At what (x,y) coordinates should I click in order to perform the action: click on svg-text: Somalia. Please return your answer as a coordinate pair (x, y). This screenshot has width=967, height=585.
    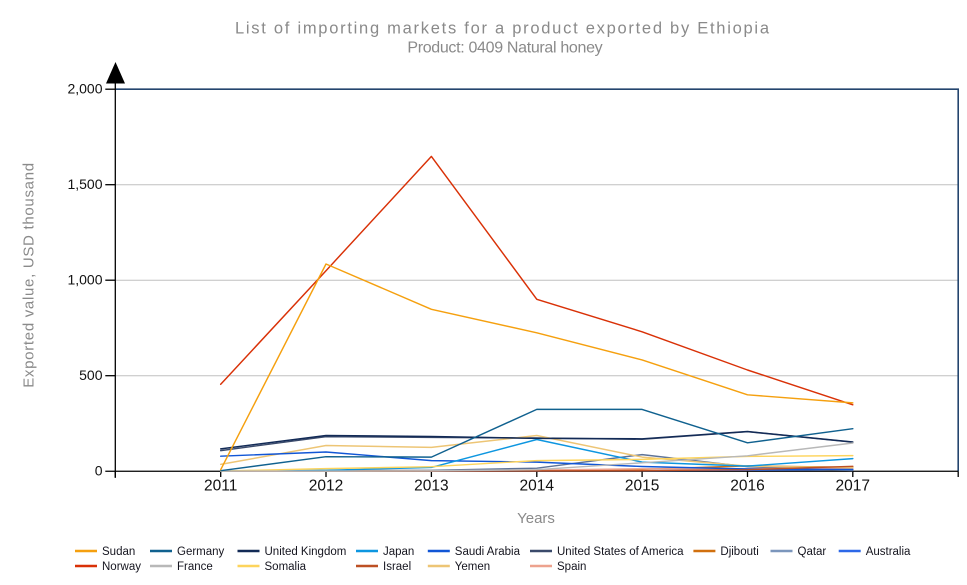
    Looking at the image, I should click on (286, 567).